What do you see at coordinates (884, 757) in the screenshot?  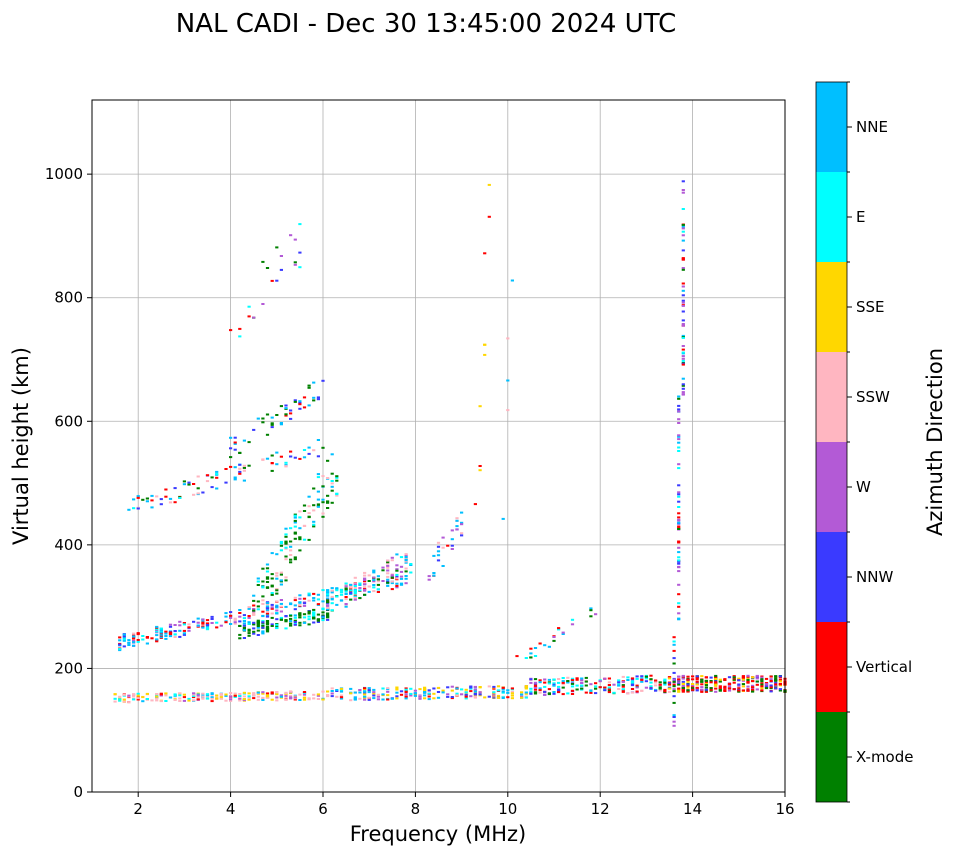 I see `colorbar-category-label: X-mode` at bounding box center [884, 757].